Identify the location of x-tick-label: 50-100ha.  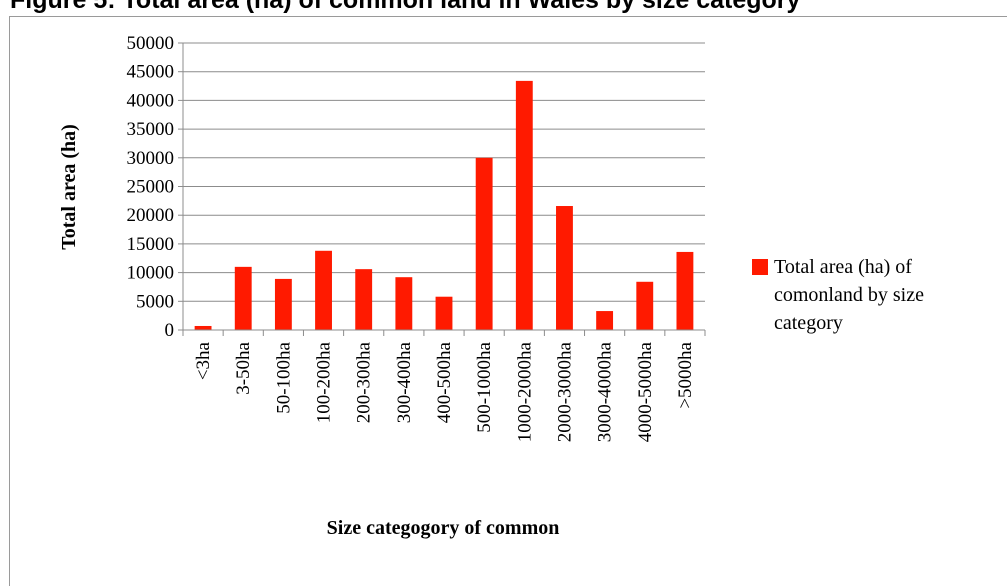
(283, 377).